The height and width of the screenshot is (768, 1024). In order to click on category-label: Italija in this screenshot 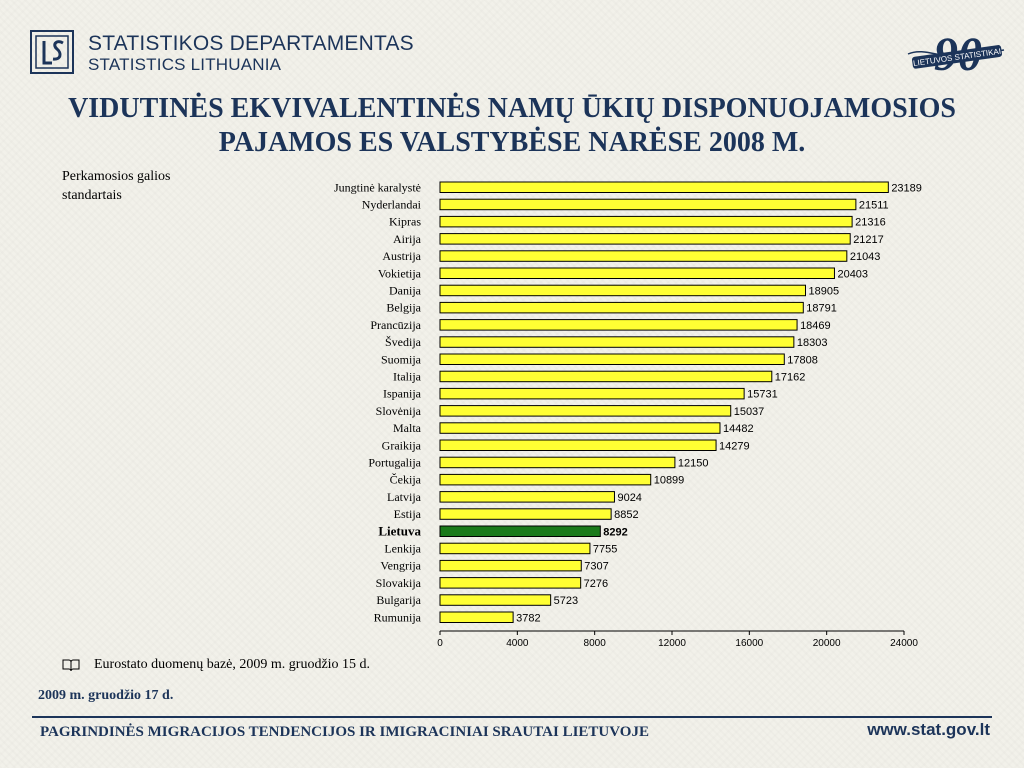, I will do `click(407, 376)`.